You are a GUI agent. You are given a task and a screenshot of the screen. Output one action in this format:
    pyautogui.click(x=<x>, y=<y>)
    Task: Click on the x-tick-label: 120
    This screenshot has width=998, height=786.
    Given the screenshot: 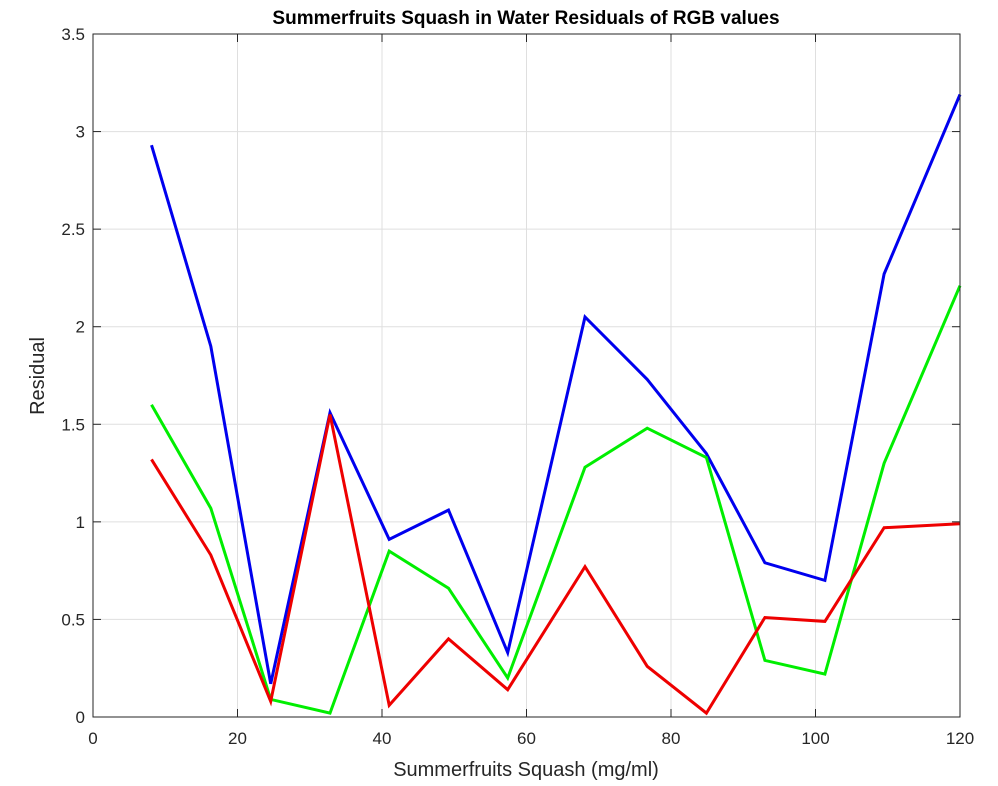 What is the action you would take?
    pyautogui.click(x=960, y=738)
    